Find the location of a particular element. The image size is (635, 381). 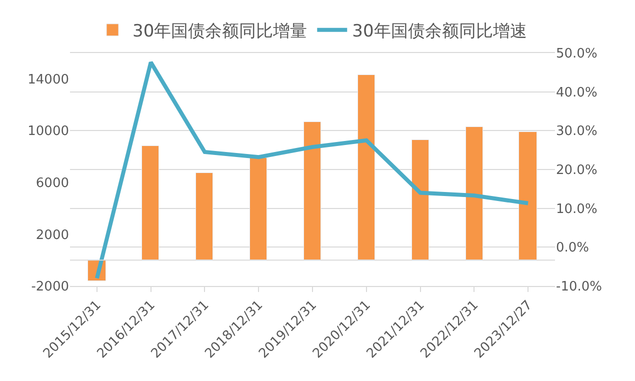

y-tick-label: 2000 is located at coordinates (52, 235).